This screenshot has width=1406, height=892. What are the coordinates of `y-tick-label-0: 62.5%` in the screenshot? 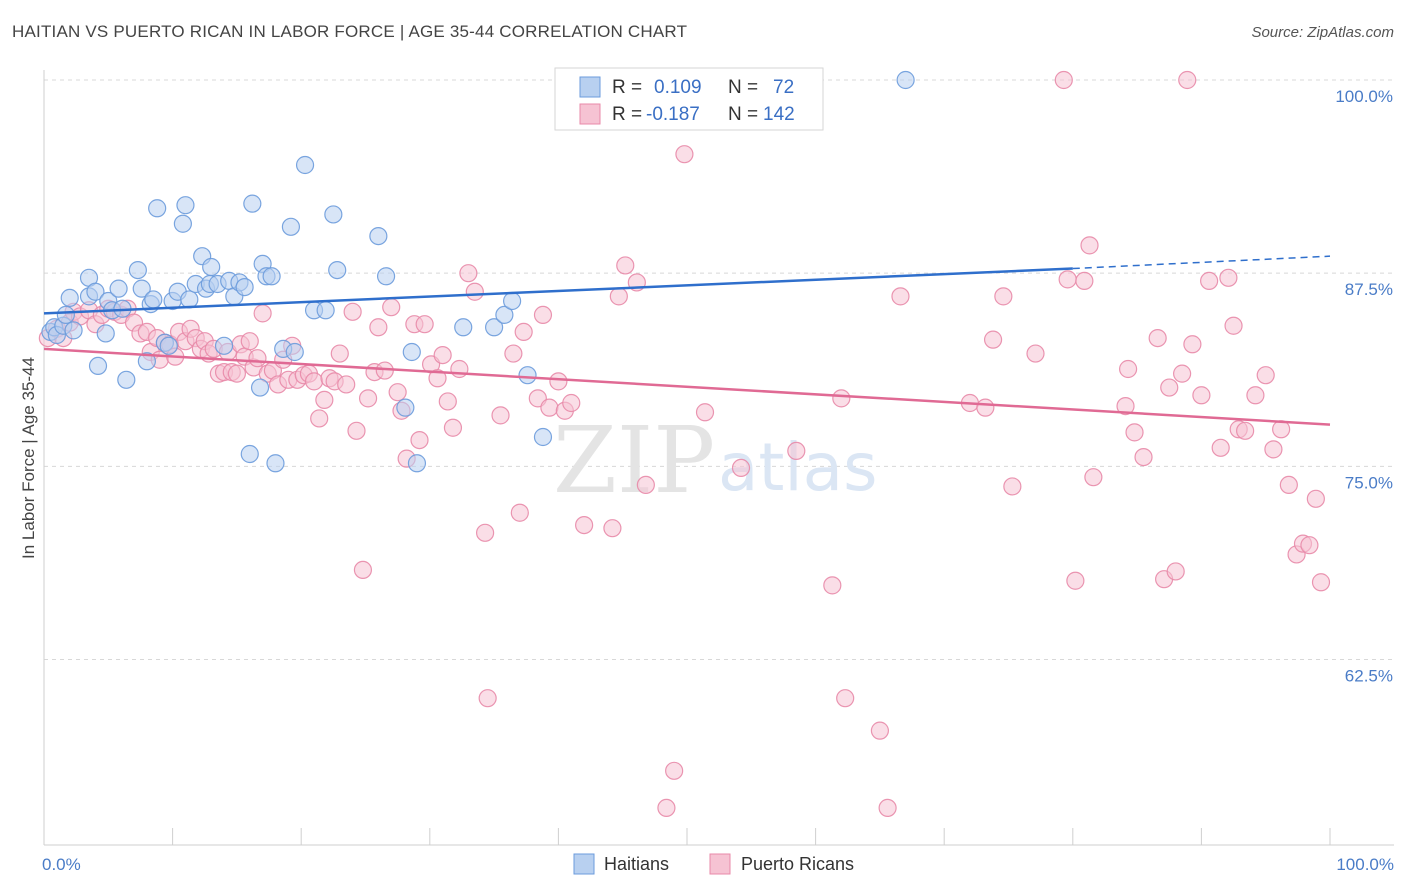 It's located at (1369, 676).